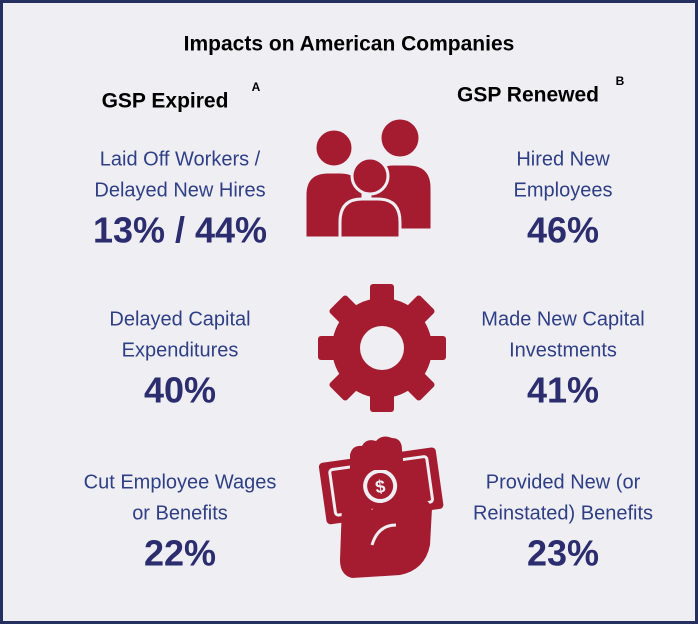 This screenshot has width=698, height=629. I want to click on impact-value: 23%, so click(563, 553).